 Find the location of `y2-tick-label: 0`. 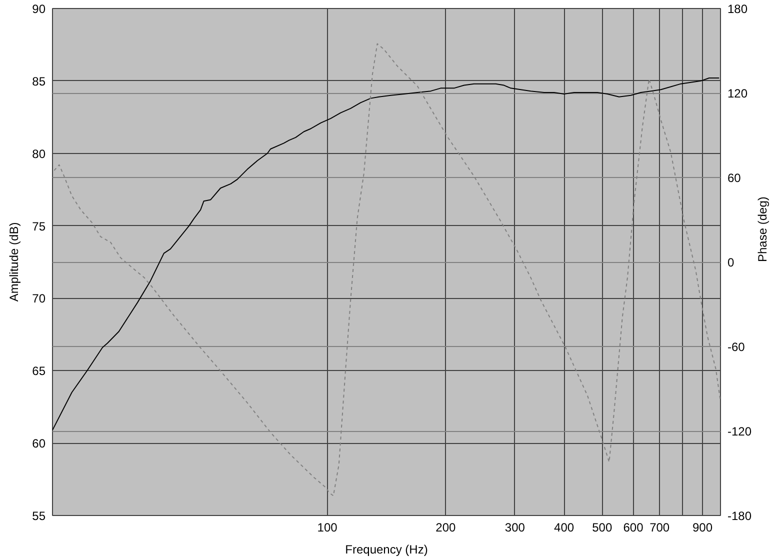

y2-tick-label: 0 is located at coordinates (731, 263).